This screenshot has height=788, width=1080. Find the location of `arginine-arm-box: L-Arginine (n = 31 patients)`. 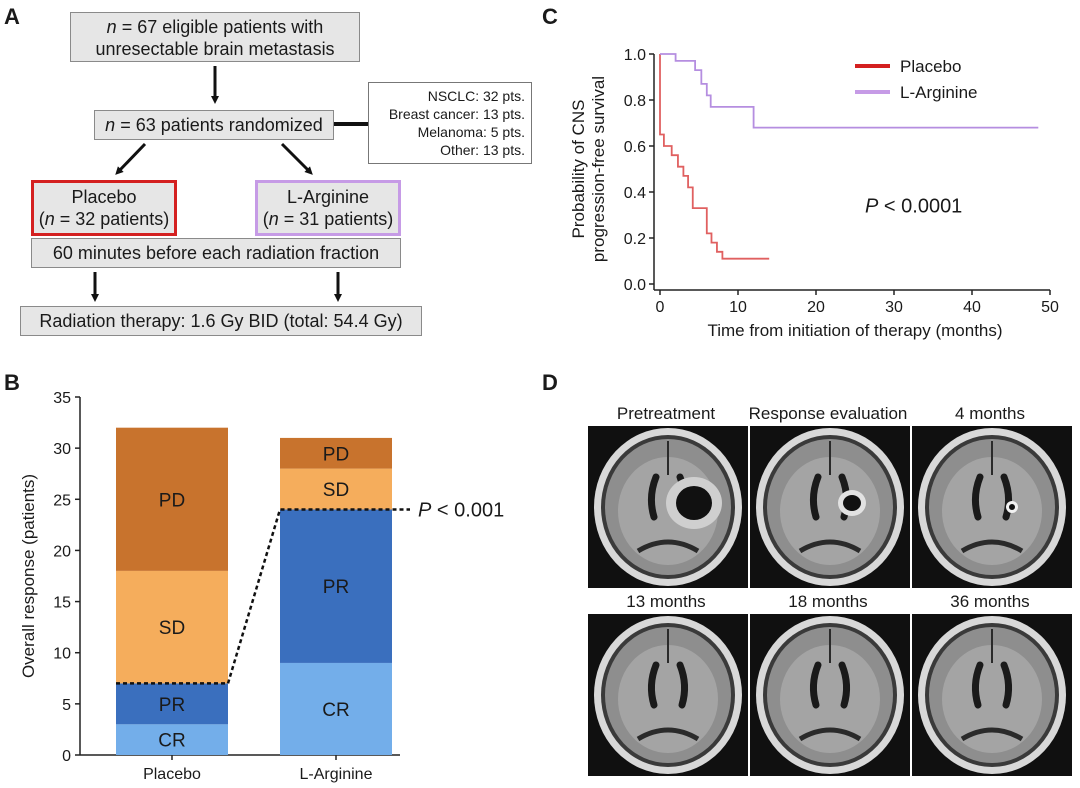

arginine-arm-box: L-Arginine (n = 31 patients) is located at coordinates (328, 208).